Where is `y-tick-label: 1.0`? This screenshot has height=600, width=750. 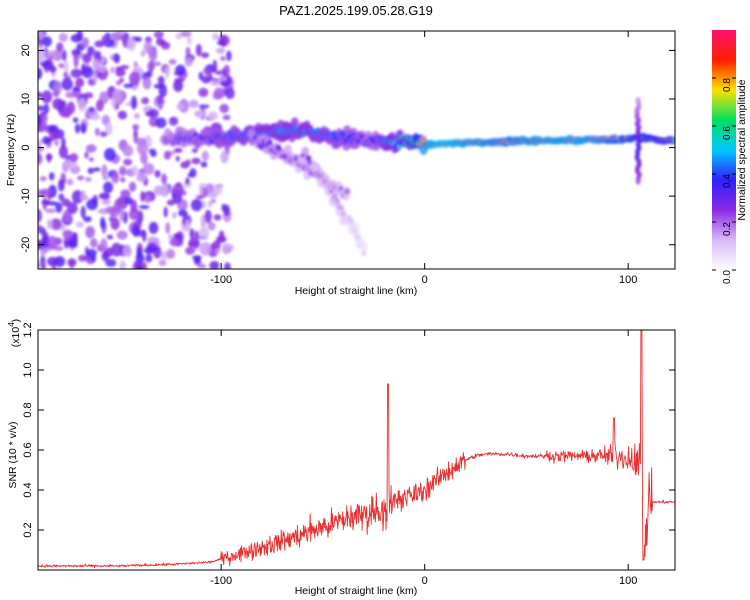
y-tick-label: 1.0 is located at coordinates (28, 369).